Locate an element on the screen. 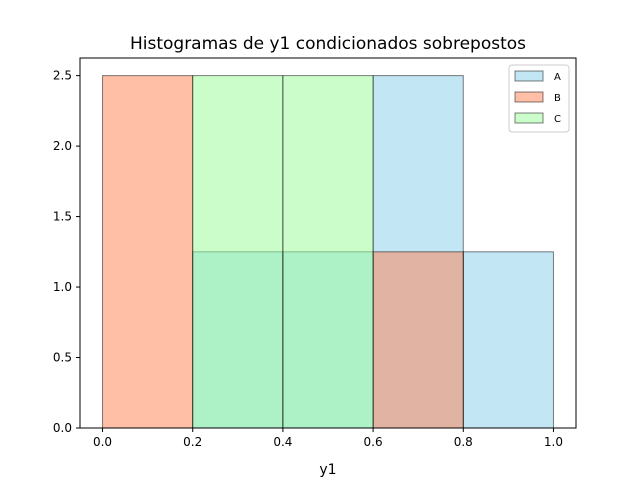 This screenshot has width=640, height=480. legend-label-C: C is located at coordinates (557, 119).